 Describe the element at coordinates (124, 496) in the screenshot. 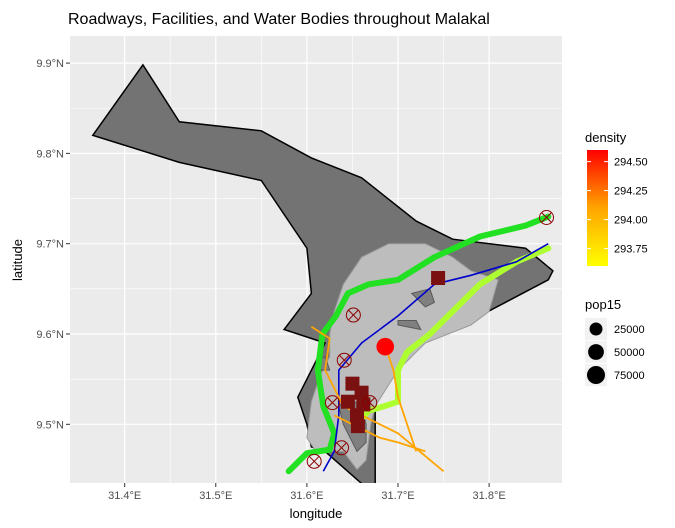

I see `x-tick-label: 31.4°E` at that location.